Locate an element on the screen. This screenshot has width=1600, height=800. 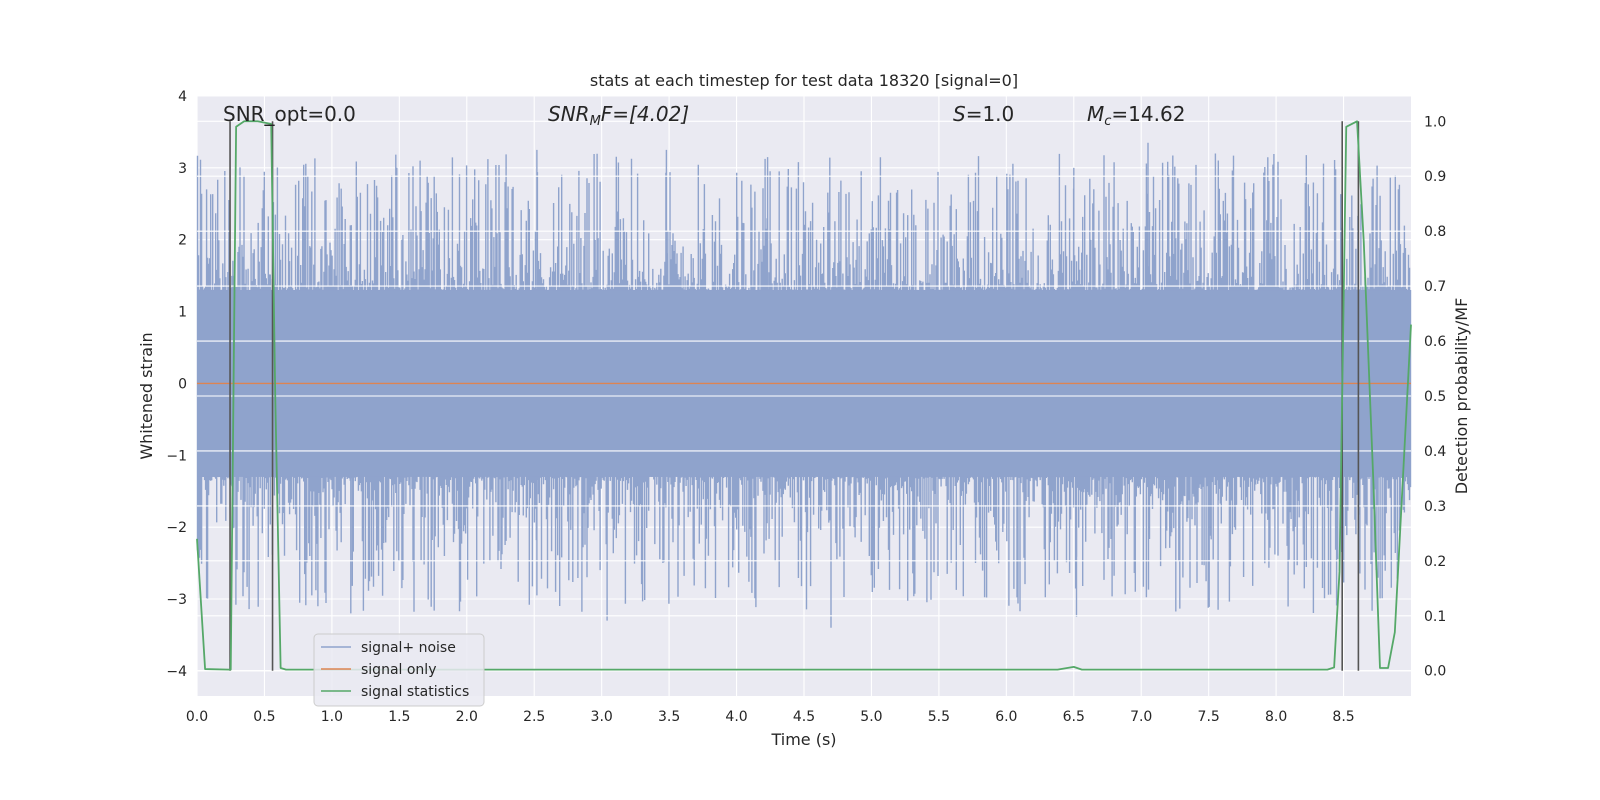
y-right-tick-label: 0.5 is located at coordinates (1435, 397).